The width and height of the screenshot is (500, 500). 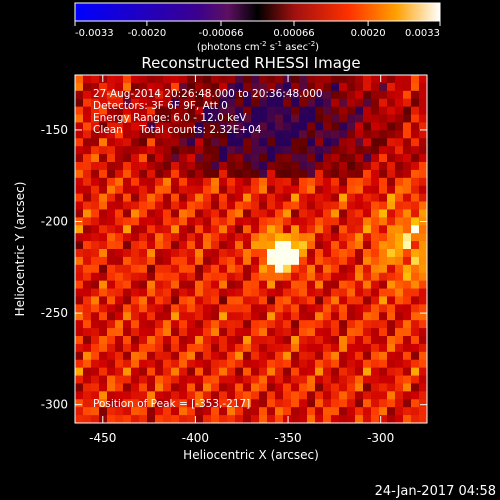 I want to click on info-line-time: 27-Aug-2014 20:26:48.000 to 20:36:48.000, so click(x=208, y=94).